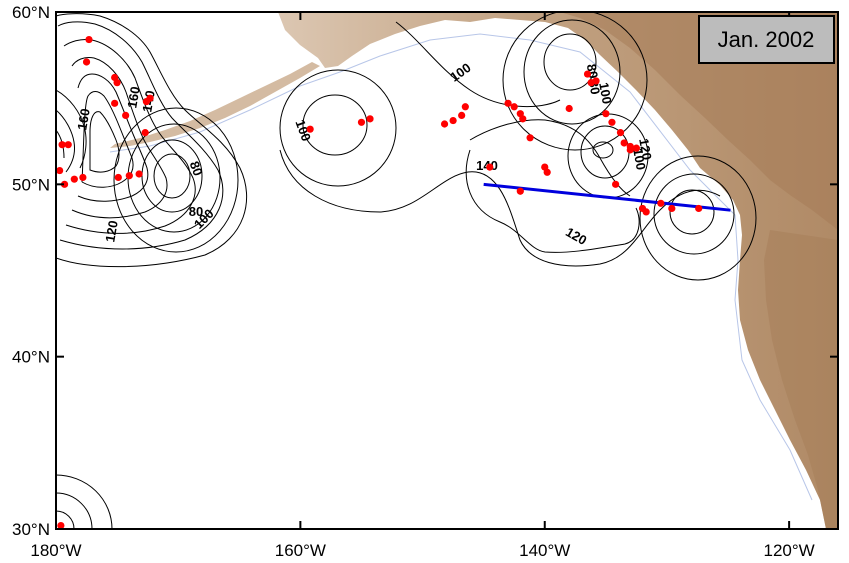  Describe the element at coordinates (789, 550) in the screenshot. I see `x-tick-label: 120°W` at that location.